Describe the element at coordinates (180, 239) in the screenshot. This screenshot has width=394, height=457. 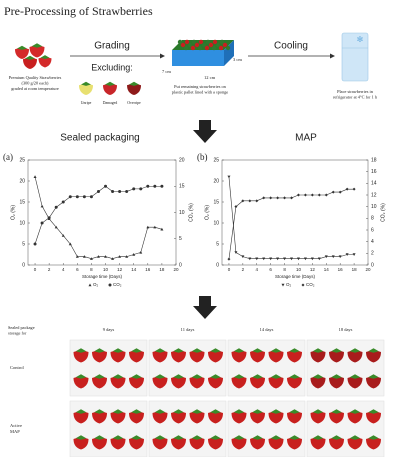
I see `y2-tick-label: 5` at that location.